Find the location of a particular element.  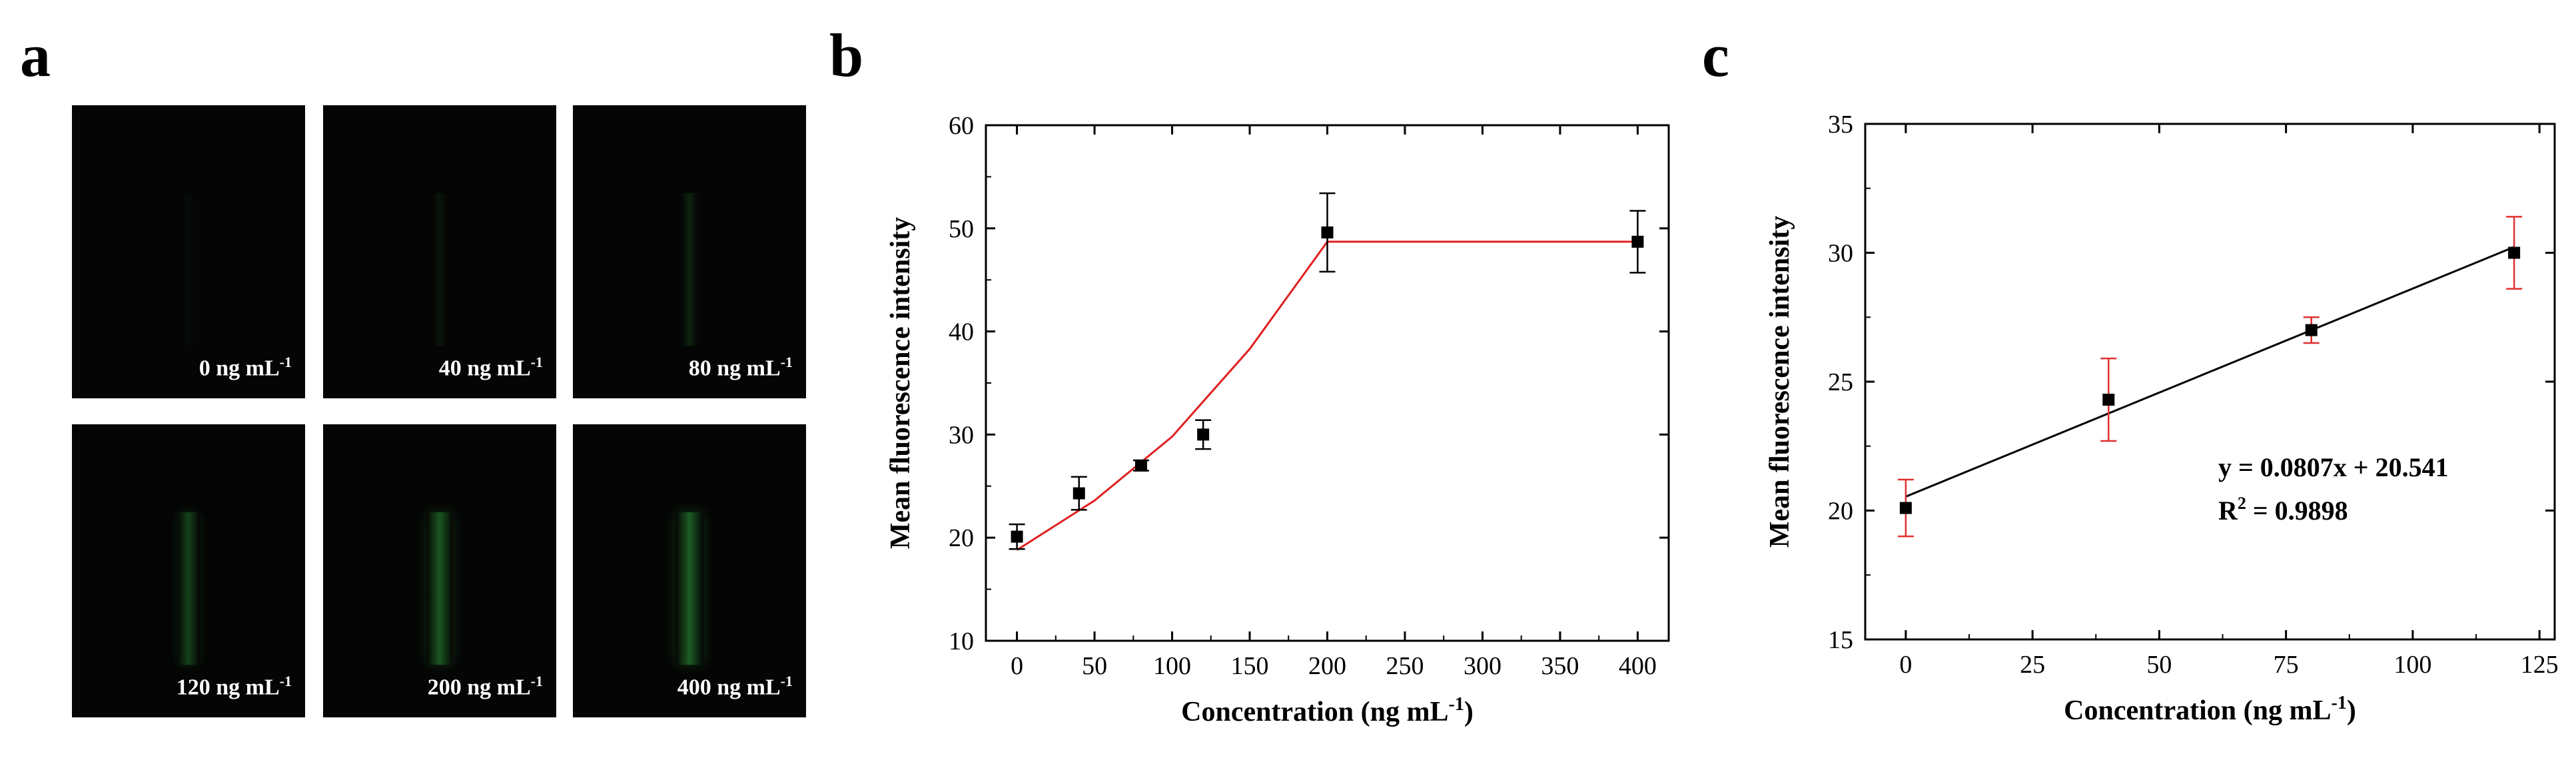

r-squared: R2 = 0.9898 is located at coordinates (2283, 510).